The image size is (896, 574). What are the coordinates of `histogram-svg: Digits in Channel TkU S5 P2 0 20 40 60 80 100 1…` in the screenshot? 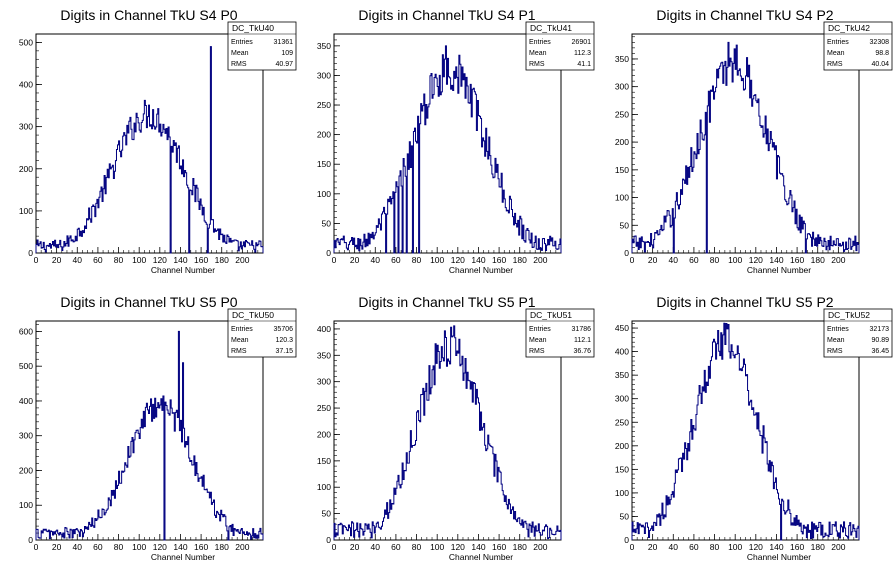 It's located at (754, 428).